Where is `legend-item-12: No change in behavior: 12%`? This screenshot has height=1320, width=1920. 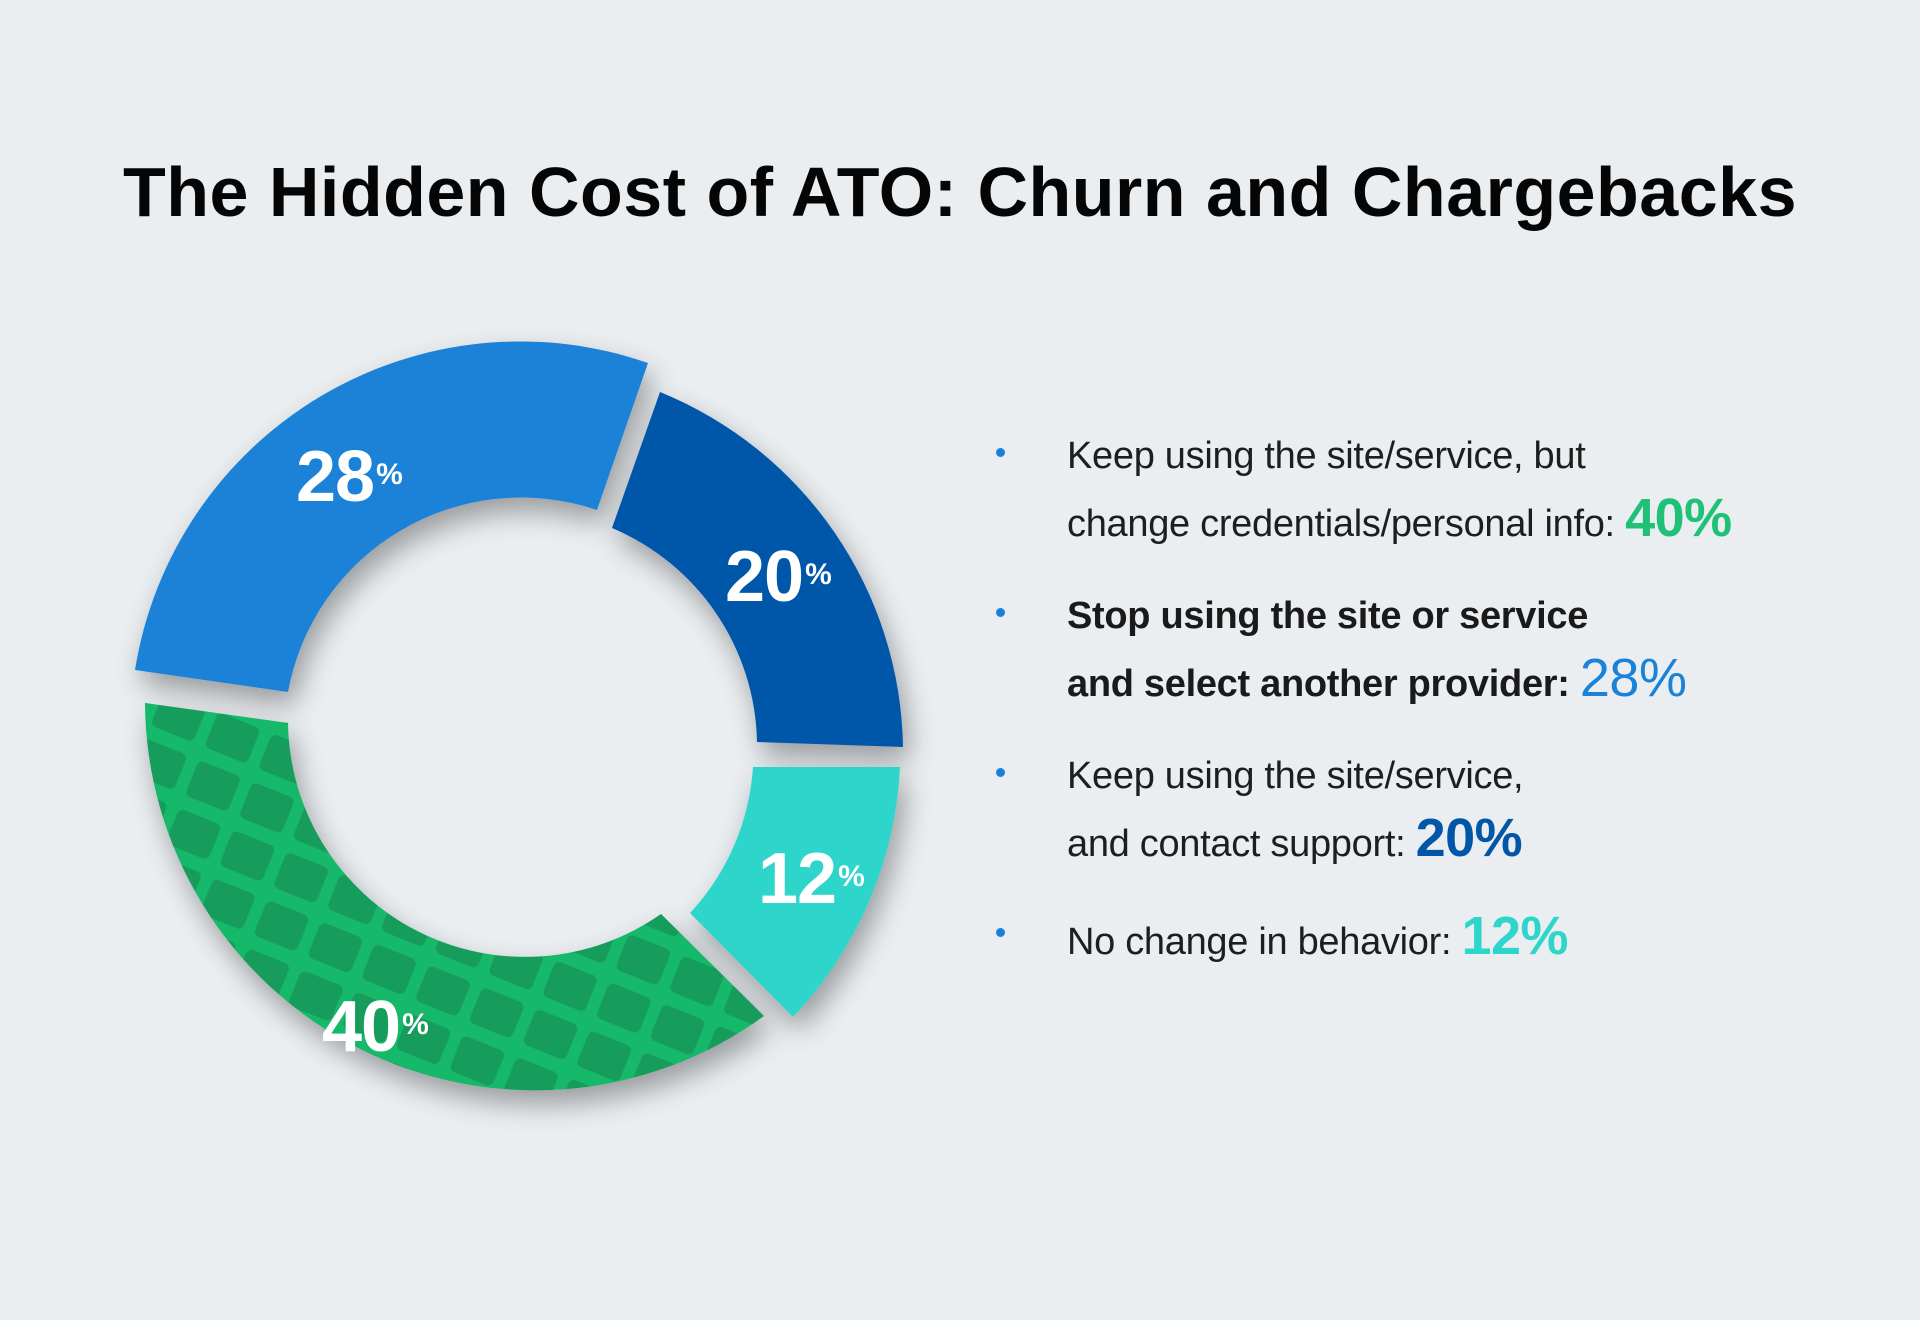 legend-item-12: No change in behavior: 12% is located at coordinates (1430, 985).